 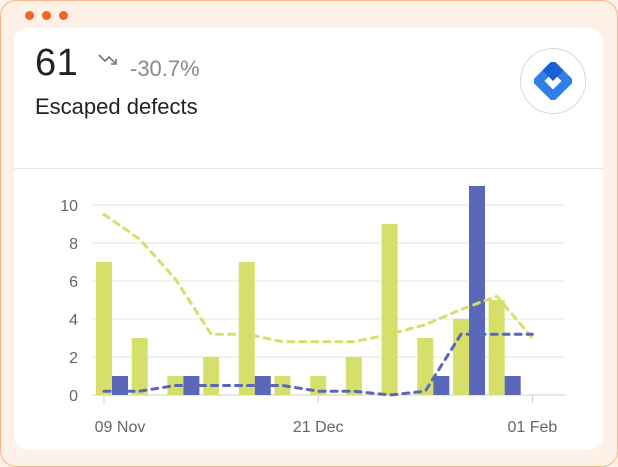 I want to click on trend-down-icon, so click(x=107, y=59).